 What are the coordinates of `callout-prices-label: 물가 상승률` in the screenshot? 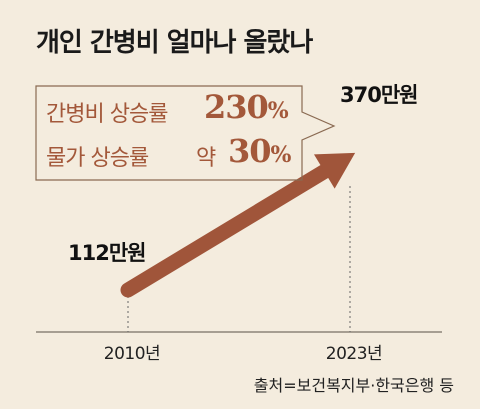 It's located at (97, 158).